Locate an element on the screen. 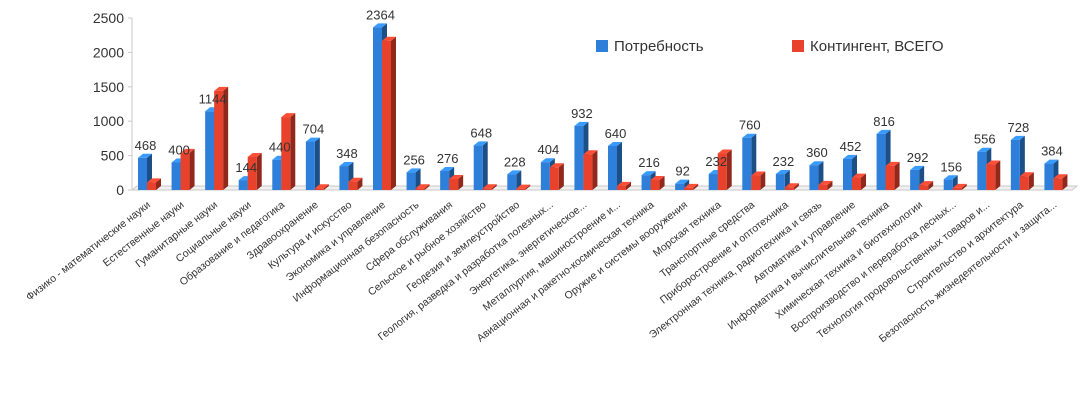 Image resolution: width=1090 pixels, height=395 pixels. y-tick-label: 2500 is located at coordinates (108, 18).